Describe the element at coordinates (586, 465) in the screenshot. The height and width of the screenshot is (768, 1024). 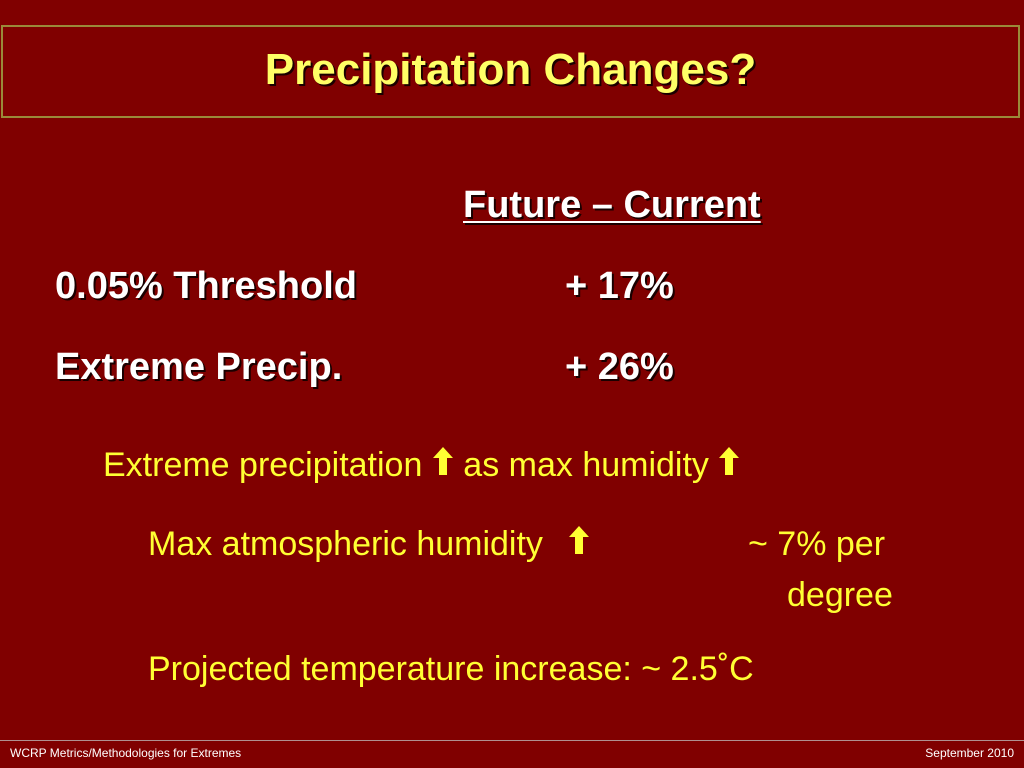
I see `note-line-1-part-2: as max humidity` at that location.